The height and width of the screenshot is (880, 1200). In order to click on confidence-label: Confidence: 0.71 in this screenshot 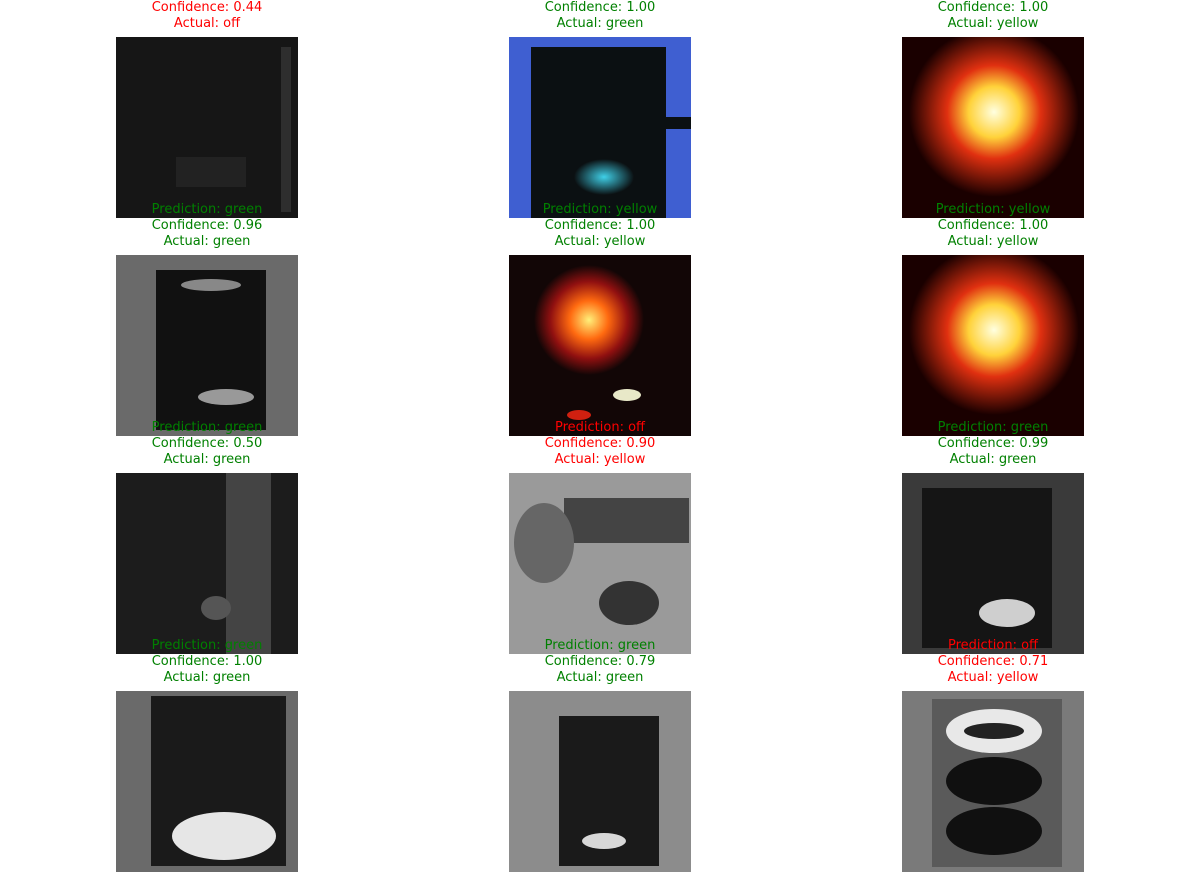, I will do `click(993, 661)`.